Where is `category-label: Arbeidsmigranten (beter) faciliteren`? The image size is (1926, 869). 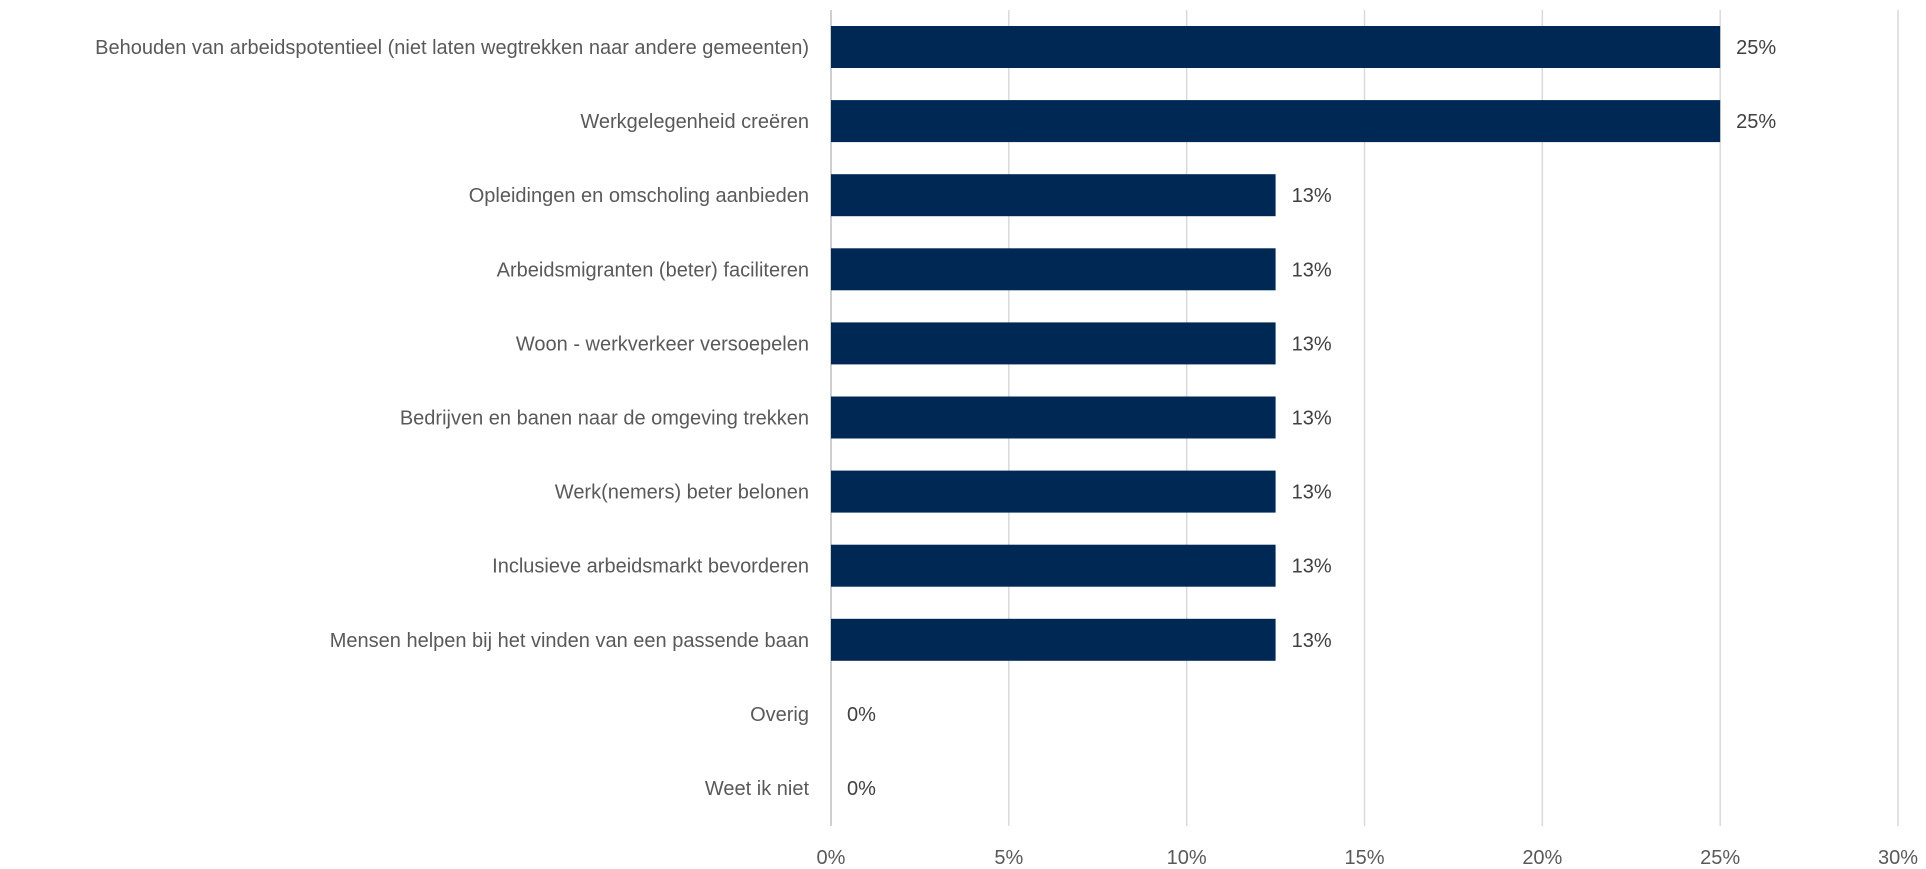
category-label: Arbeidsmigranten (beter) faciliteren is located at coordinates (653, 270).